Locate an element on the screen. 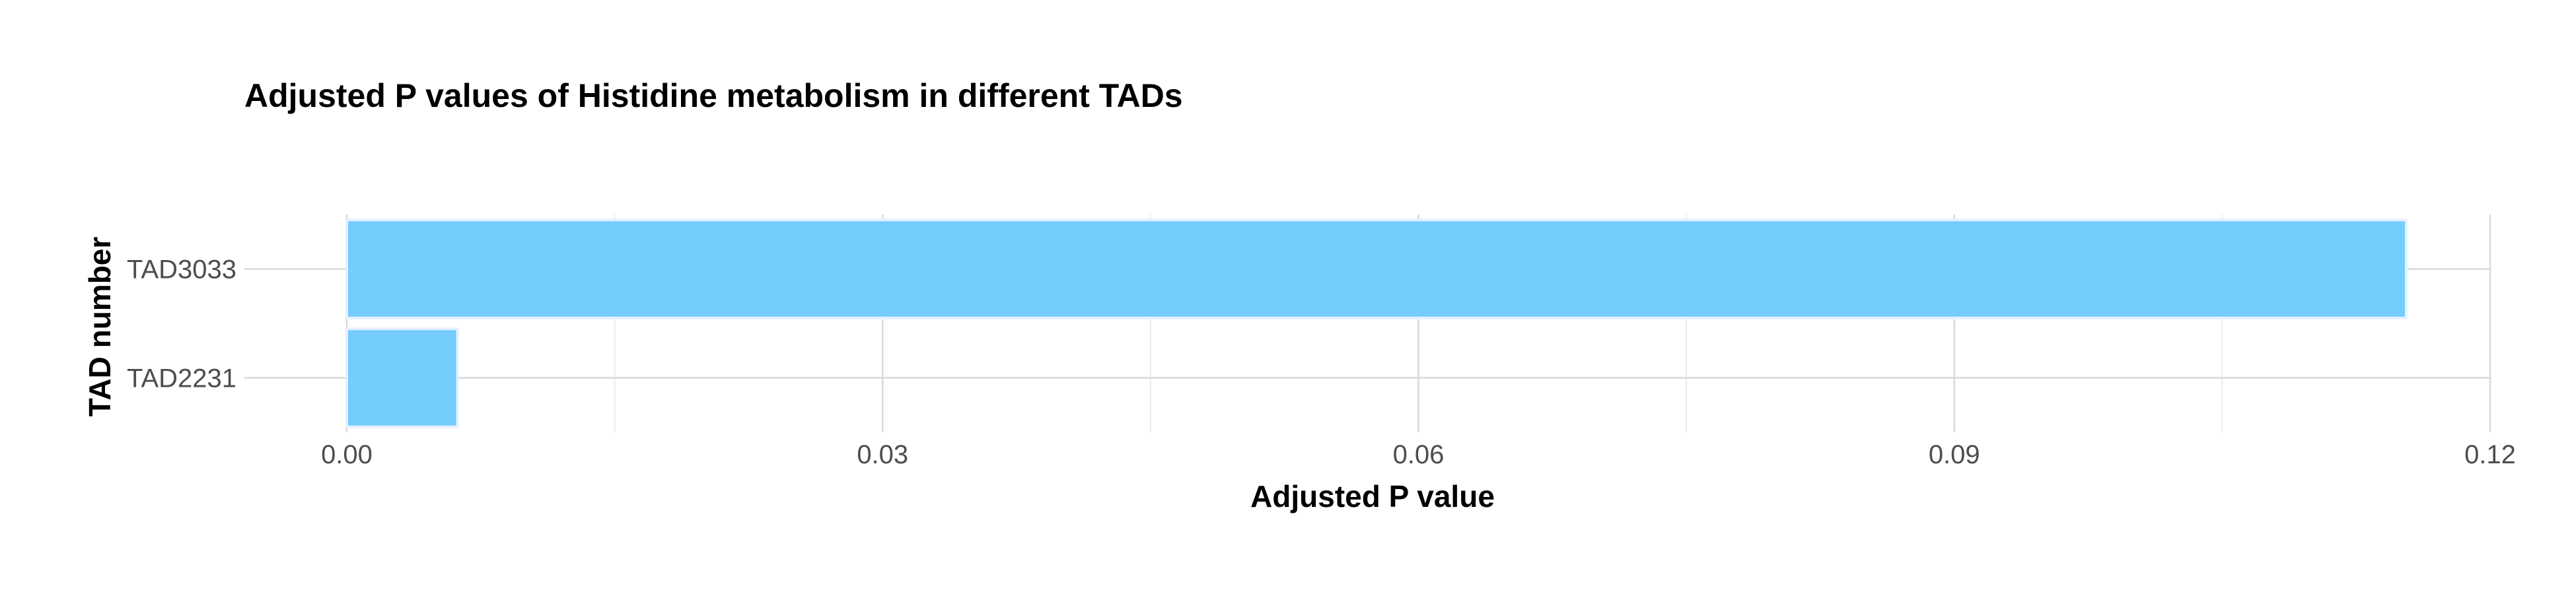 This screenshot has width=2576, height=594. x-tick-label: 0.09 is located at coordinates (1954, 454).